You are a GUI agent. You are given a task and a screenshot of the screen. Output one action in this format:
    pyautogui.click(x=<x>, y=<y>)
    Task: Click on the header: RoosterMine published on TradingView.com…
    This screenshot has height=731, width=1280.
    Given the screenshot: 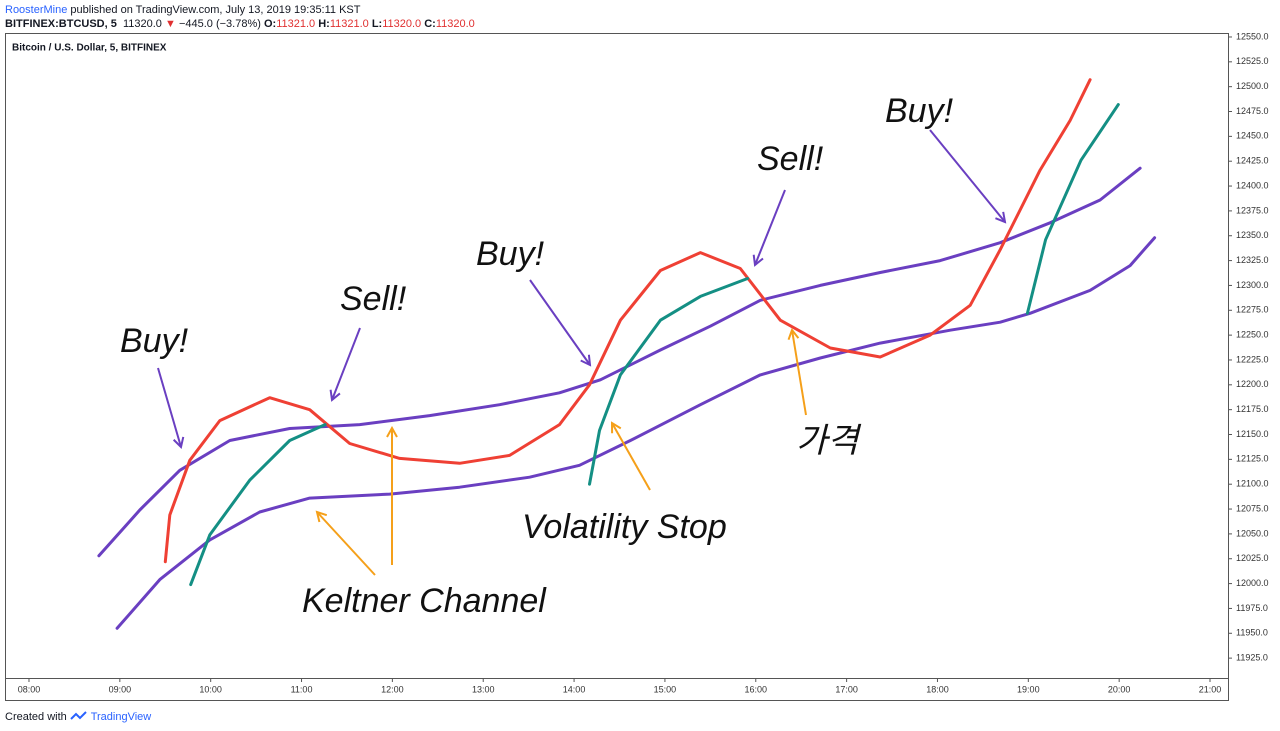 What is the action you would take?
    pyautogui.click(x=240, y=17)
    